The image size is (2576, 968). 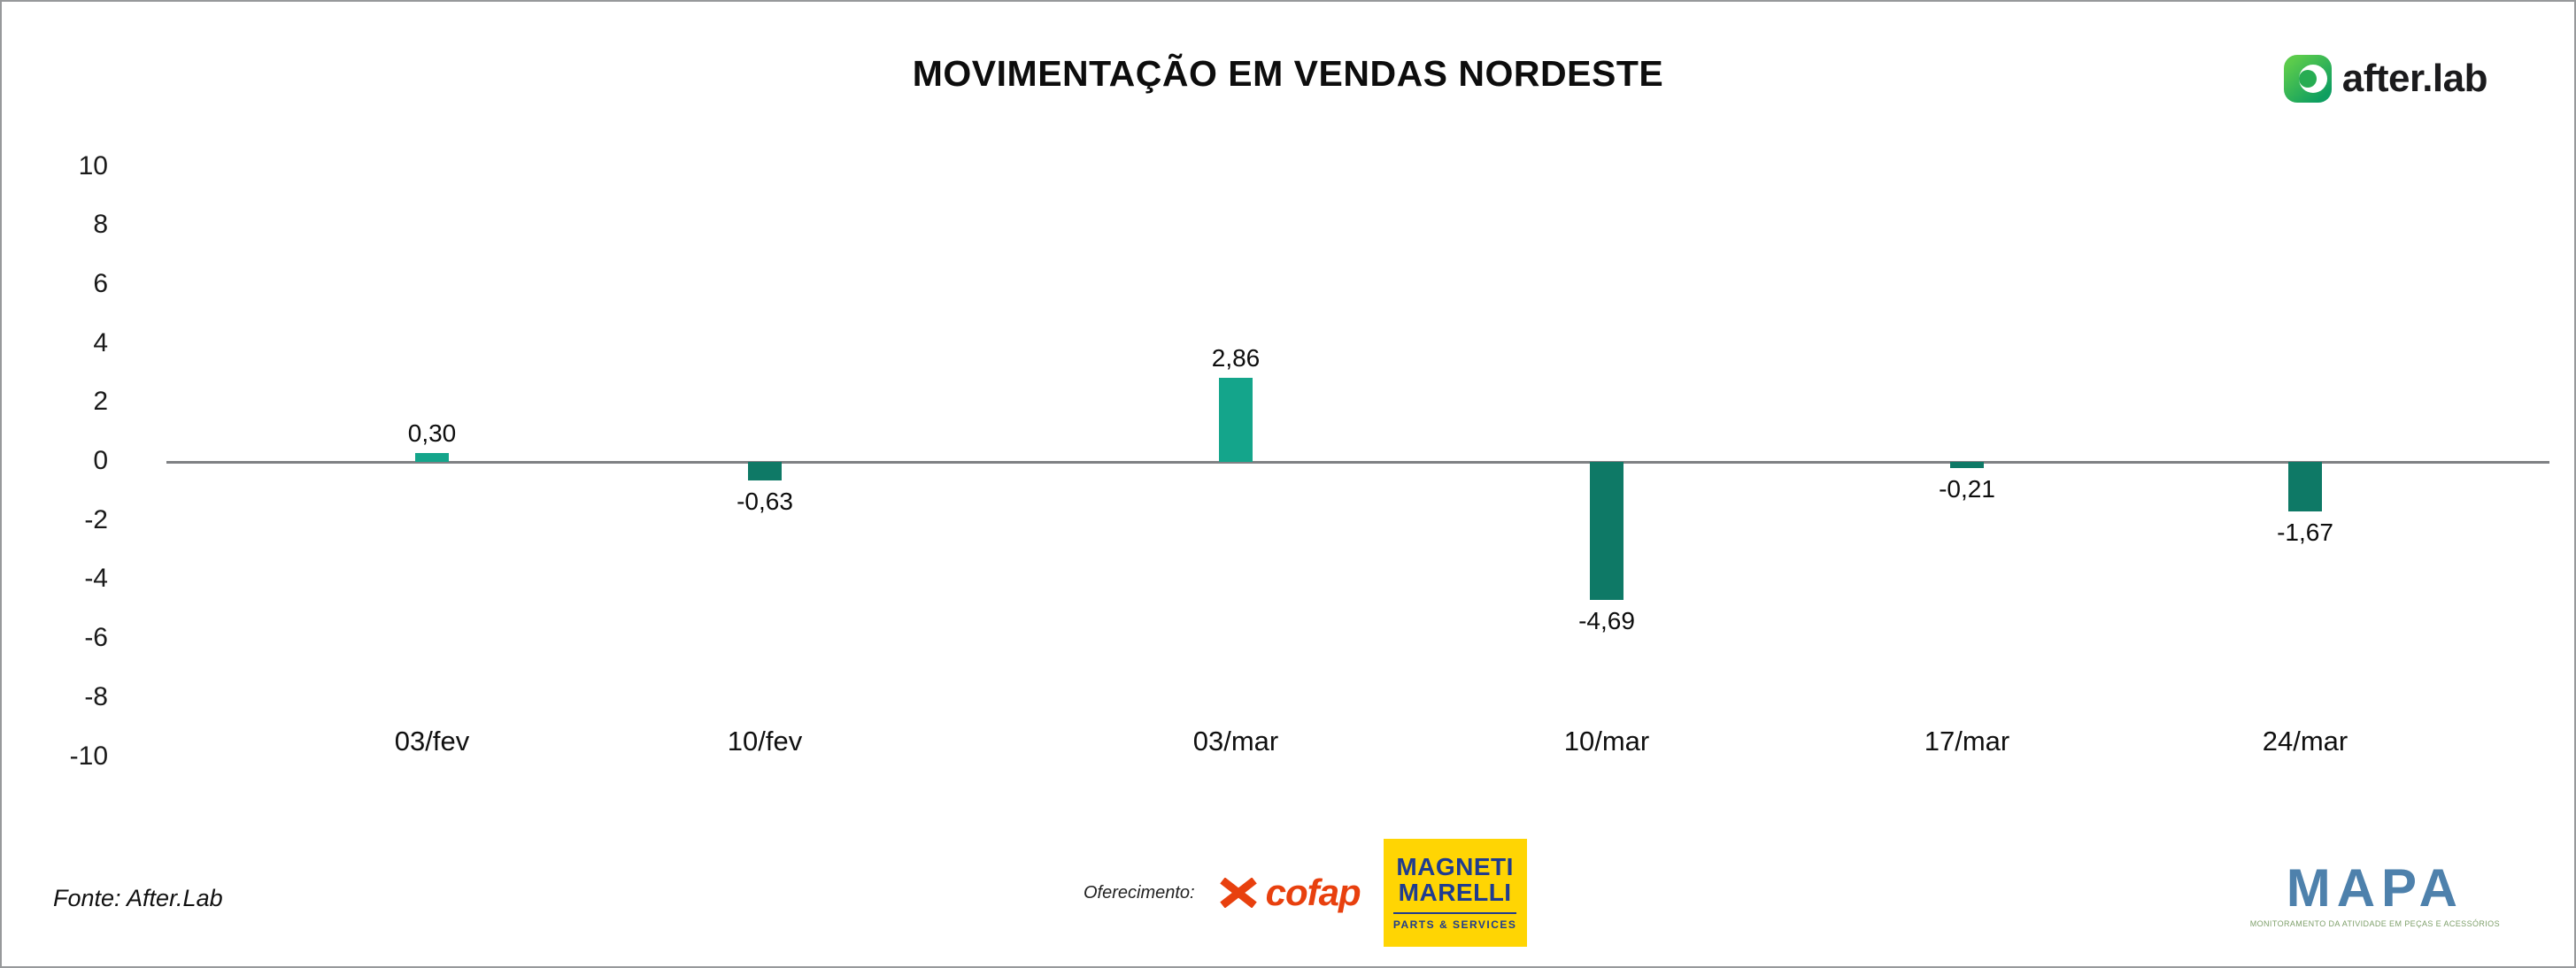 I want to click on cofap-logo-text: cofap, so click(x=1313, y=893).